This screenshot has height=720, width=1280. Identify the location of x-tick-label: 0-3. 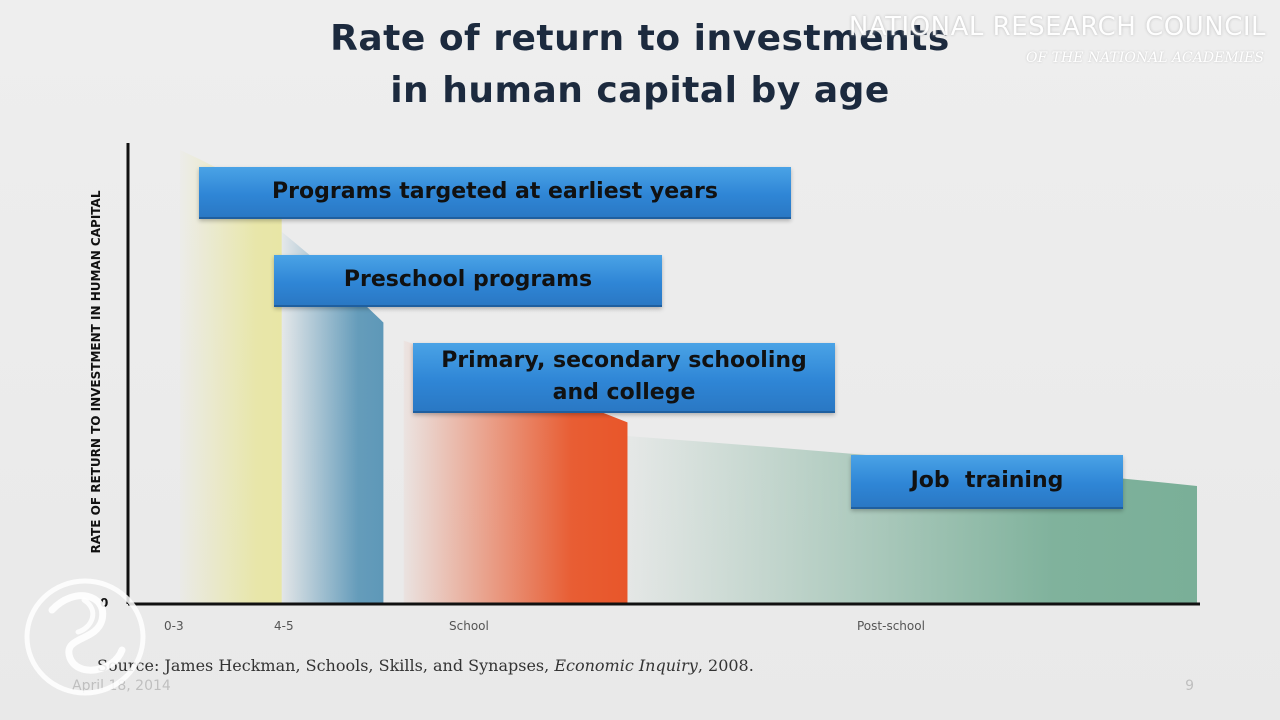
(174, 626).